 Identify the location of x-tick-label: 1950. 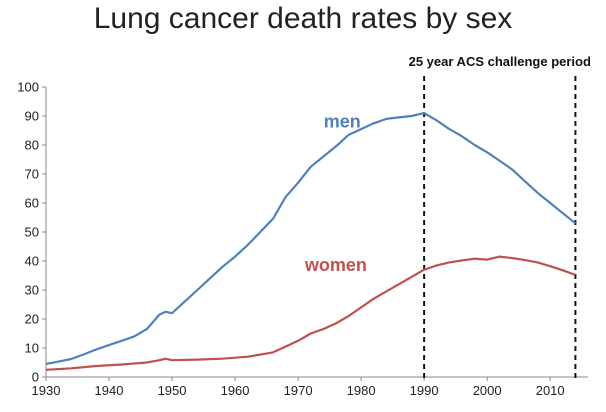
(172, 390).